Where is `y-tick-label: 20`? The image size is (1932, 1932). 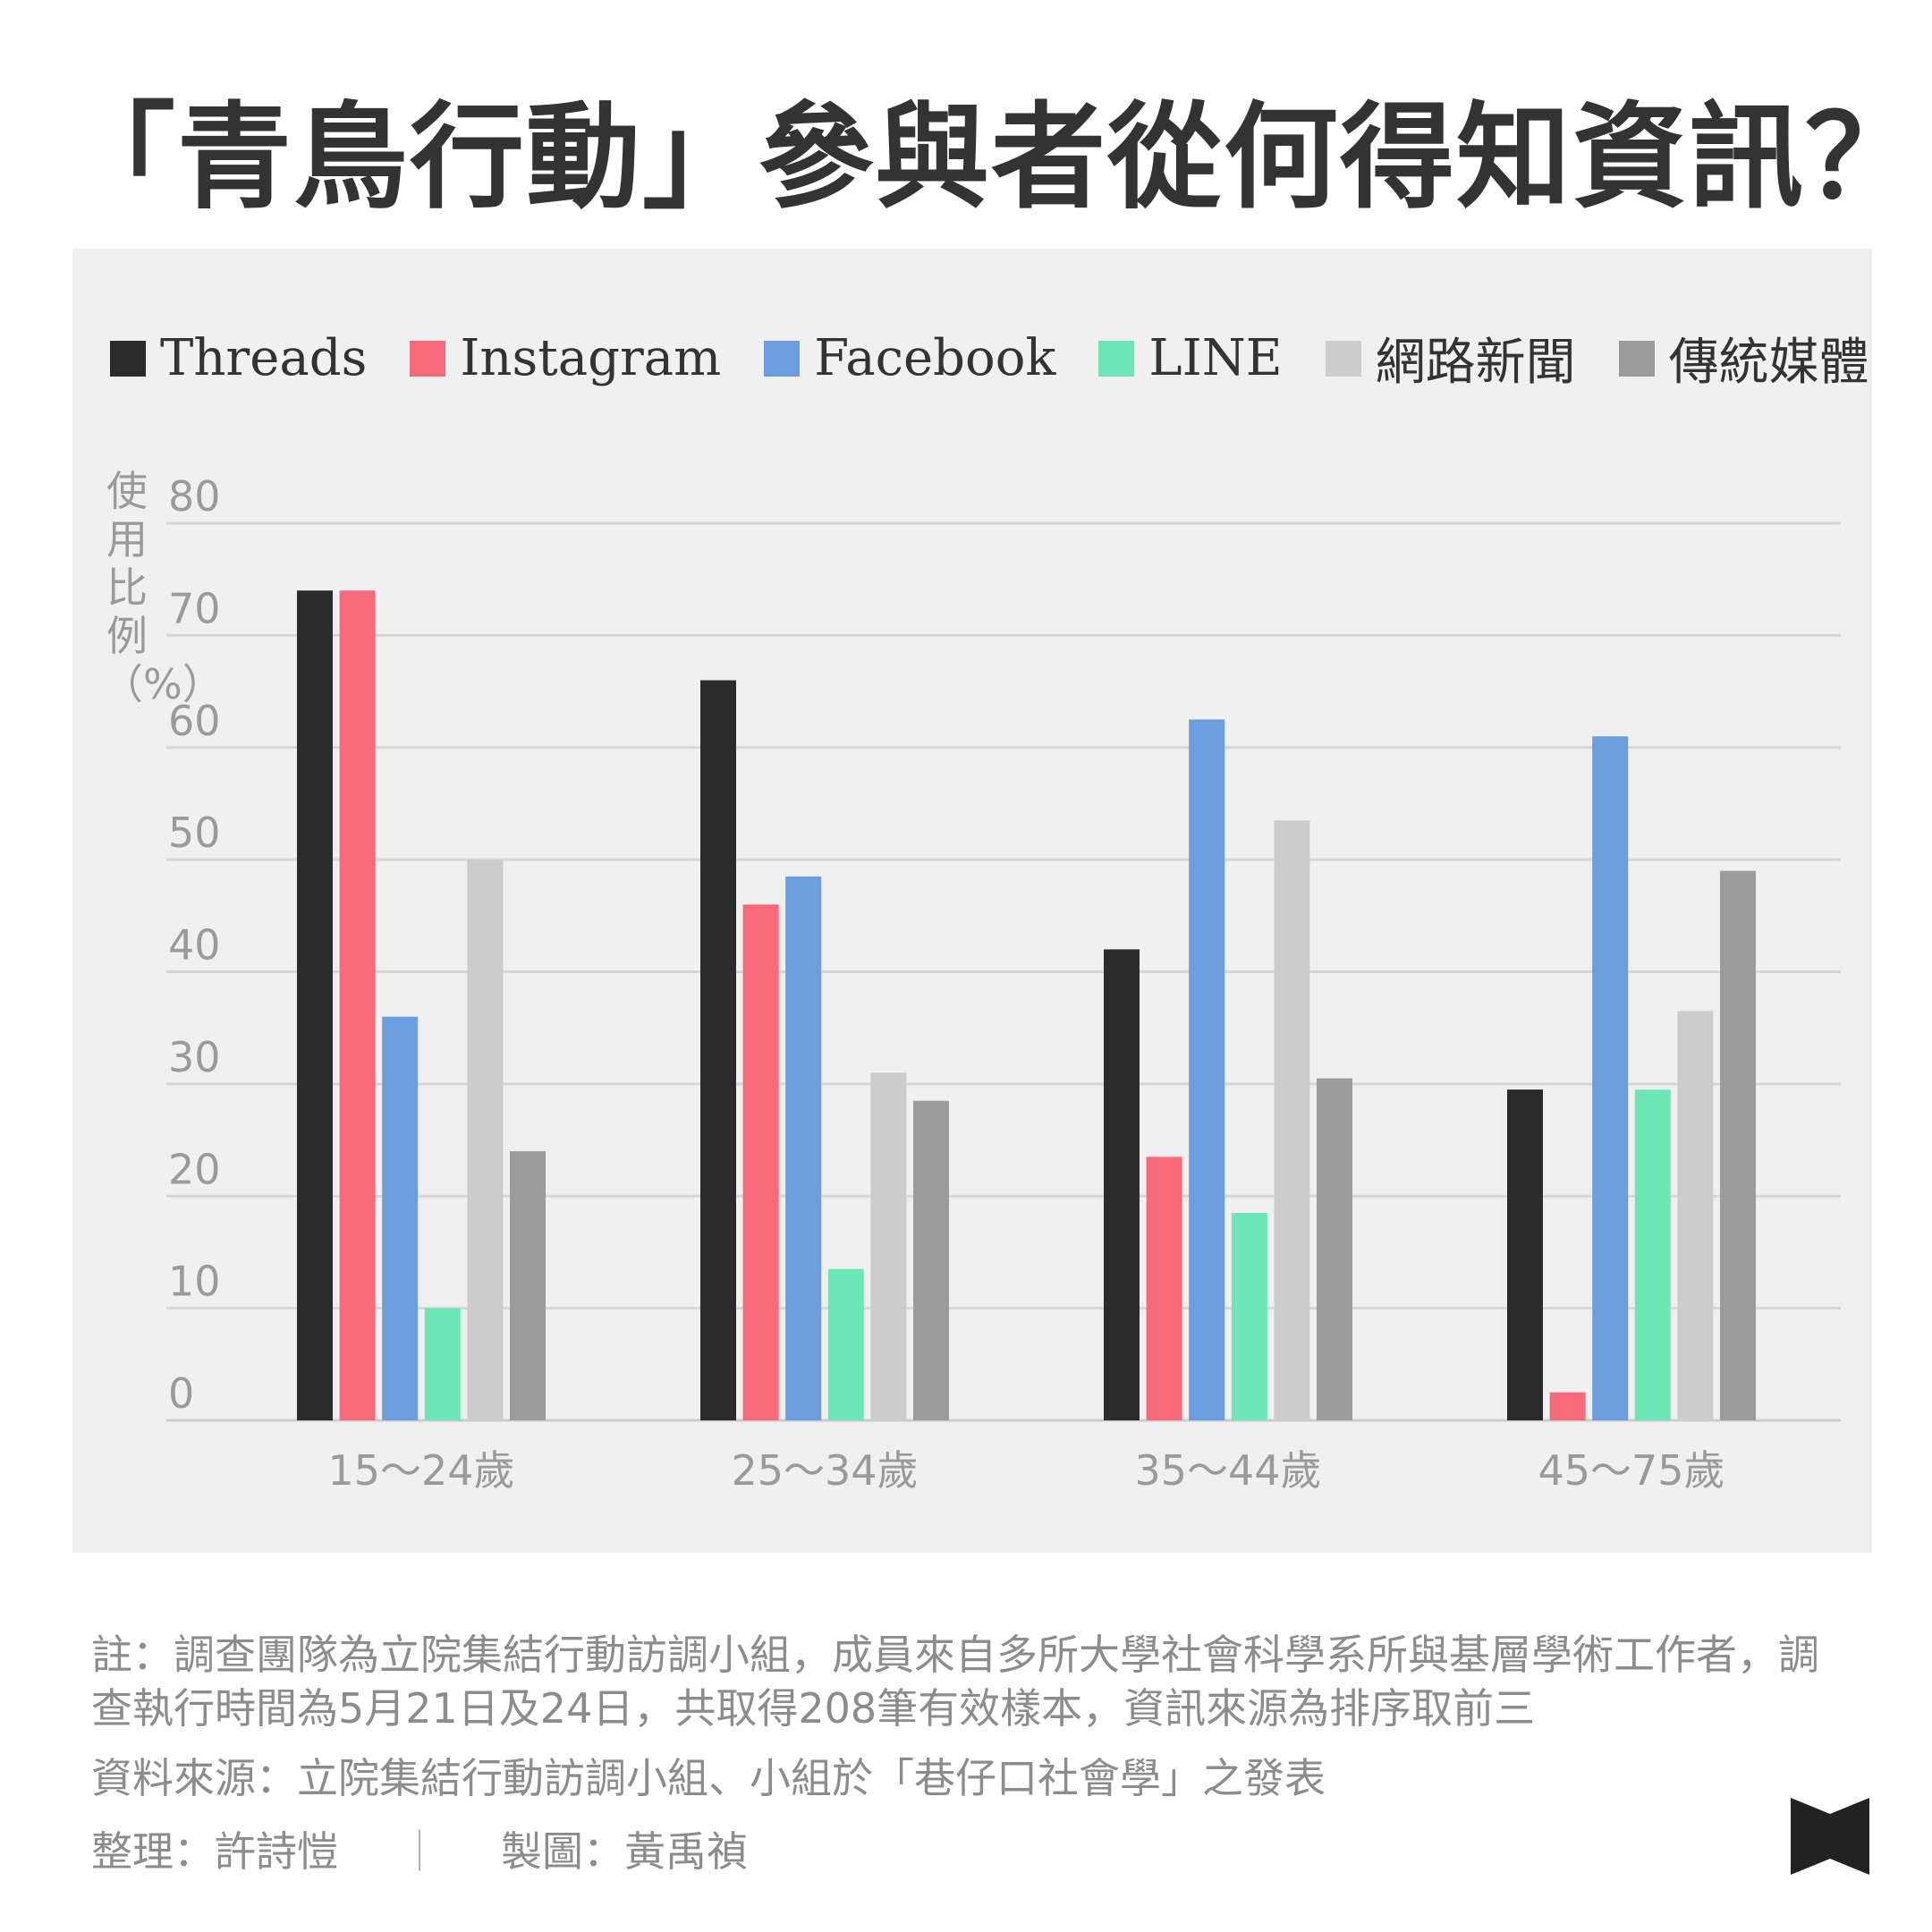 y-tick-label: 20 is located at coordinates (194, 1169).